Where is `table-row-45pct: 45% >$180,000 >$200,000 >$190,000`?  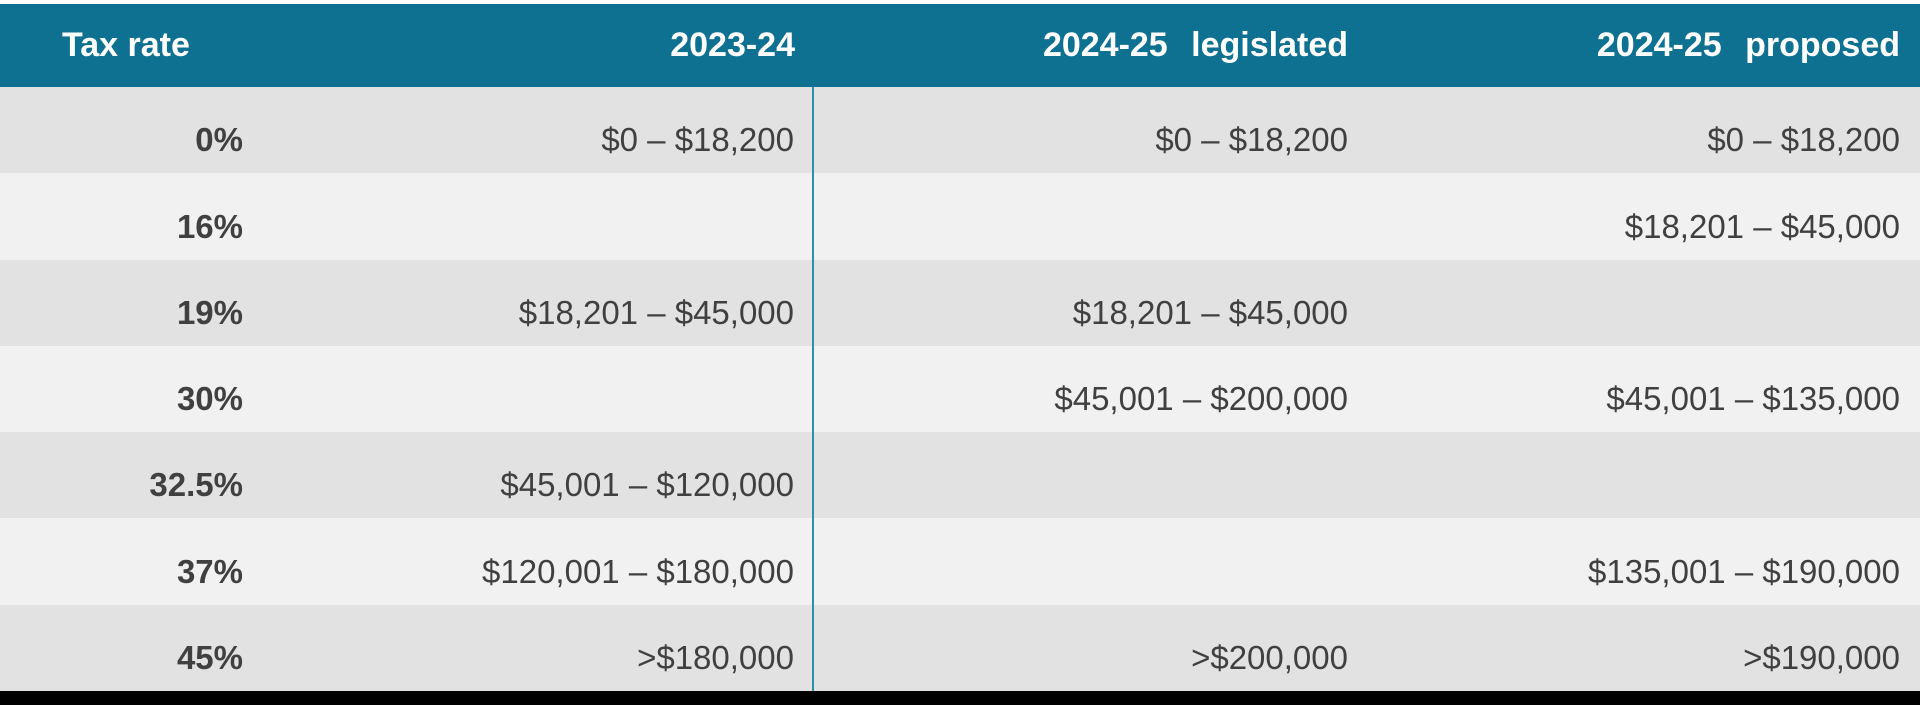 table-row-45pct: 45% >$180,000 >$200,000 >$190,000 is located at coordinates (960, 647).